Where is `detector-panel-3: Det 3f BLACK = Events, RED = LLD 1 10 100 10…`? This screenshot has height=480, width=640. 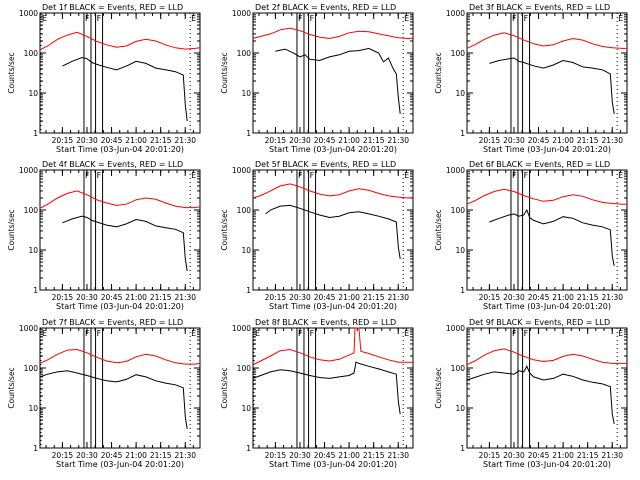
detector-panel-3: Det 3f BLACK = Events, RED = LLD 1 10 100 10… is located at coordinates (531, 78).